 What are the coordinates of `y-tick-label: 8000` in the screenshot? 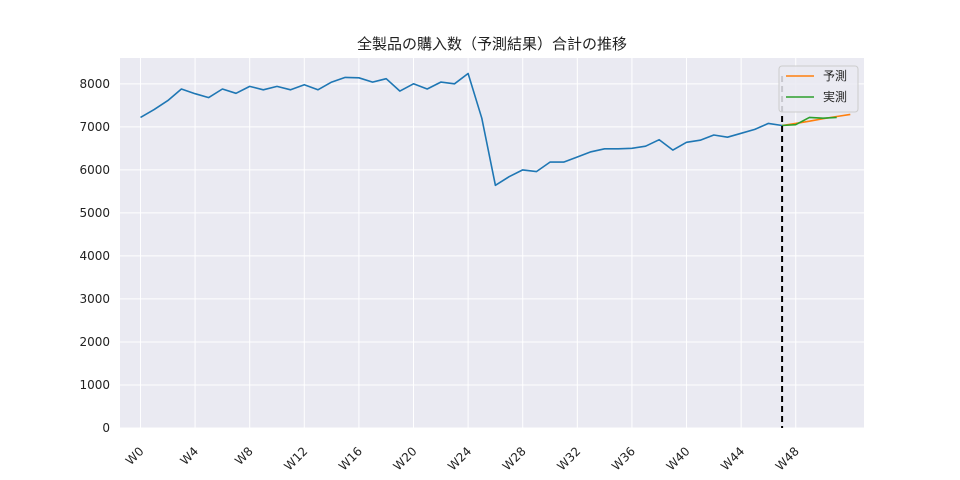 It's located at (94, 84).